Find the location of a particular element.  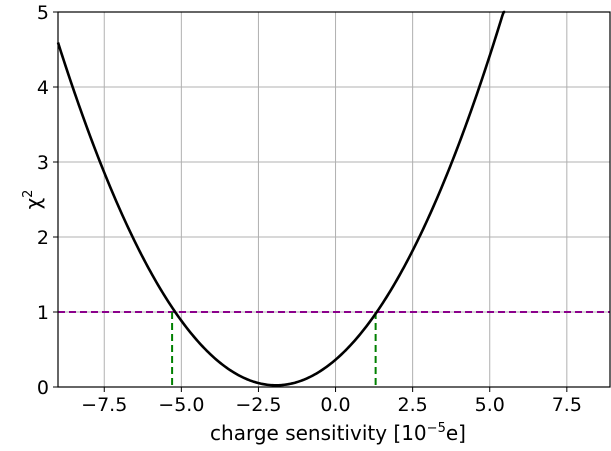

x-axis-label: charge sensitivity [10−5e] is located at coordinates (338, 433).